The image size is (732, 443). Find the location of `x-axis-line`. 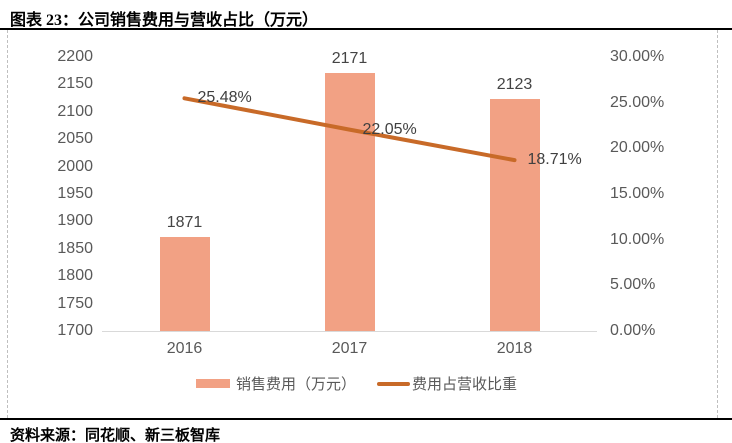

x-axis-line is located at coordinates (349, 331).